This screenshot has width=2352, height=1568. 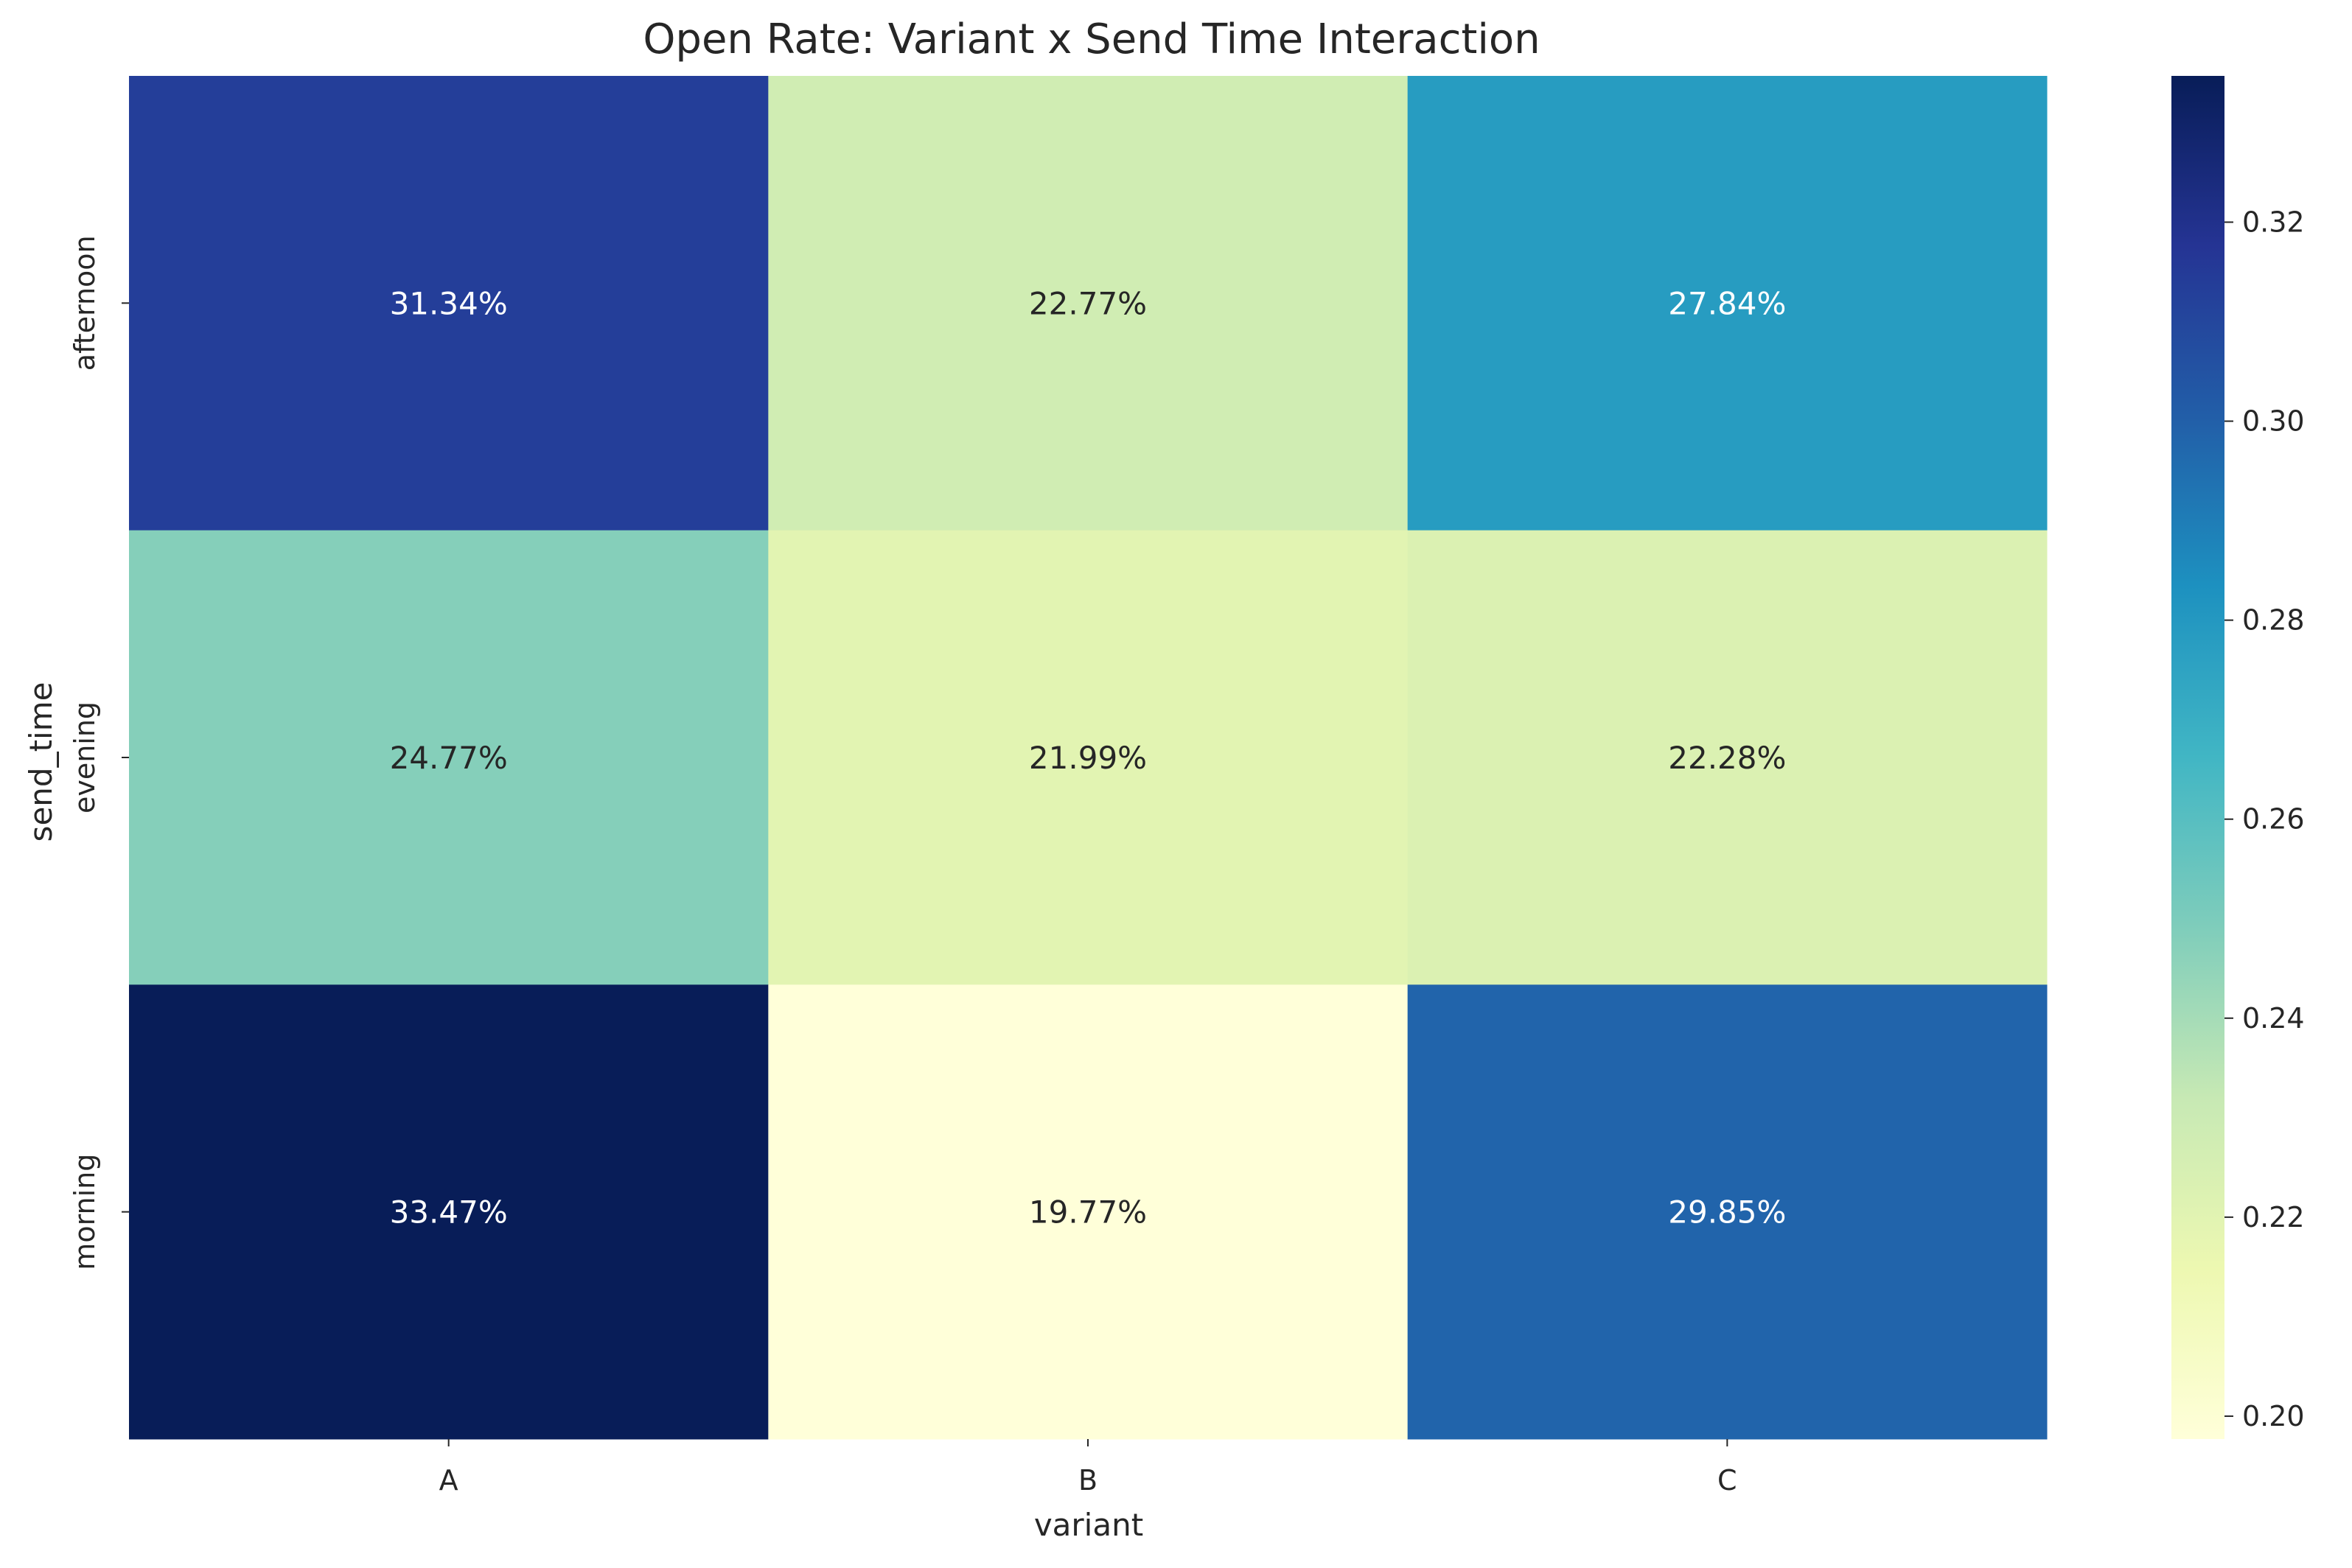 I want to click on colorbar, so click(x=2197, y=757).